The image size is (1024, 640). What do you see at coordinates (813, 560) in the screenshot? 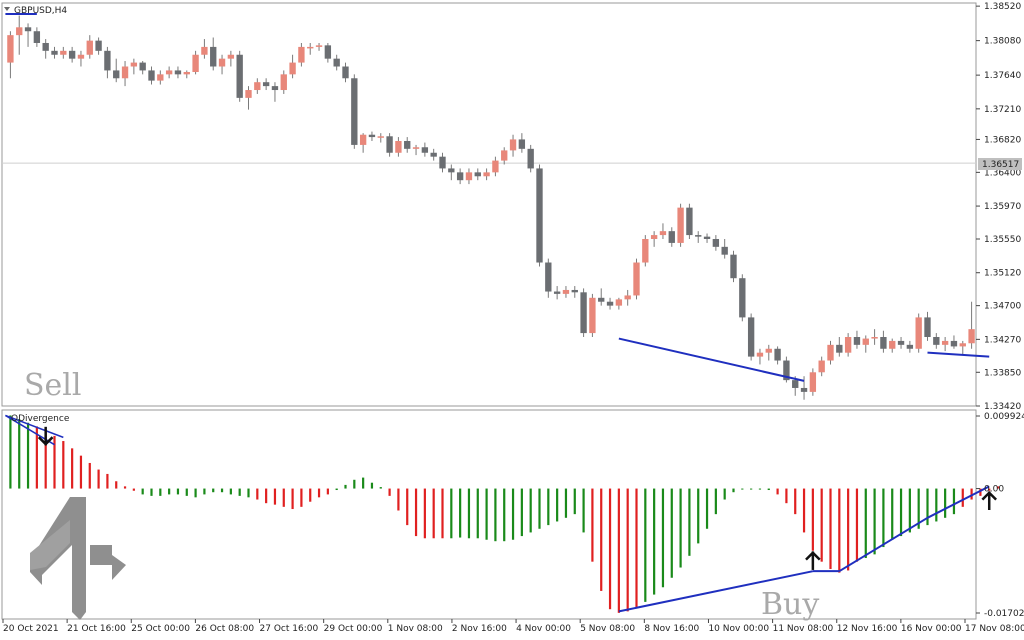
I see `buy-arrow-icon` at bounding box center [813, 560].